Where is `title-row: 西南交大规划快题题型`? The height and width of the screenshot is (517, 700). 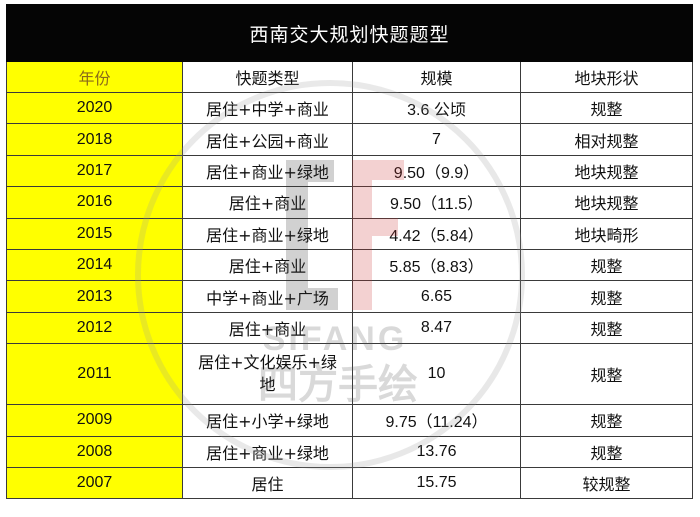 title-row: 西南交大规划快题题型 is located at coordinates (349, 33).